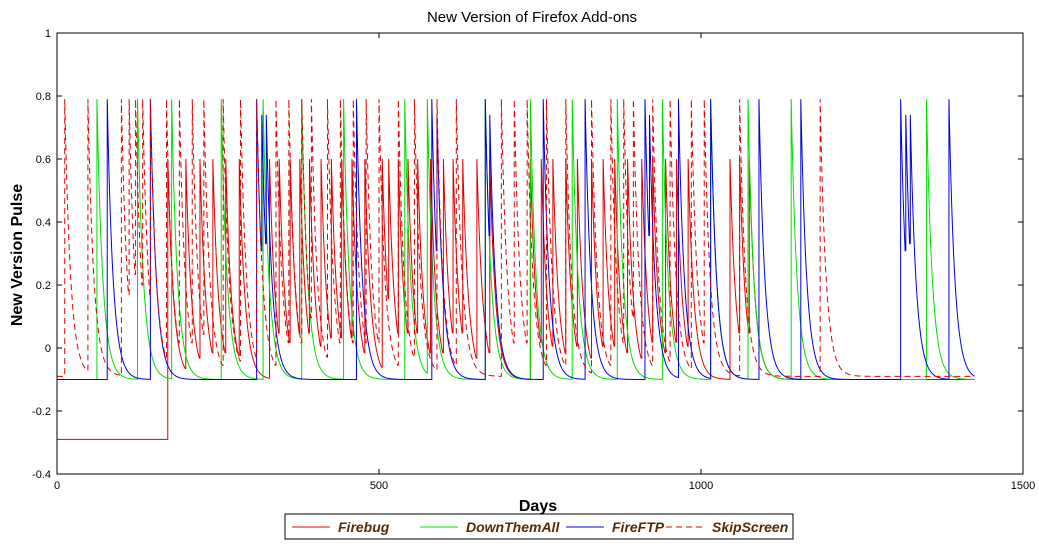 Image resolution: width=1039 pixels, height=546 pixels. I want to click on y-tick-label: 0.6, so click(43, 160).